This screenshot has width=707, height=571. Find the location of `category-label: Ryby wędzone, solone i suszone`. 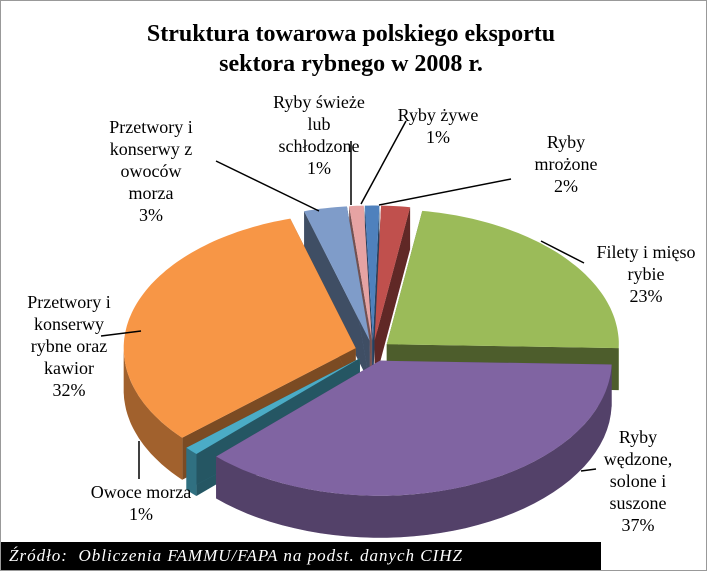

category-label: Ryby wędzone, solone i suszone is located at coordinates (638, 470).